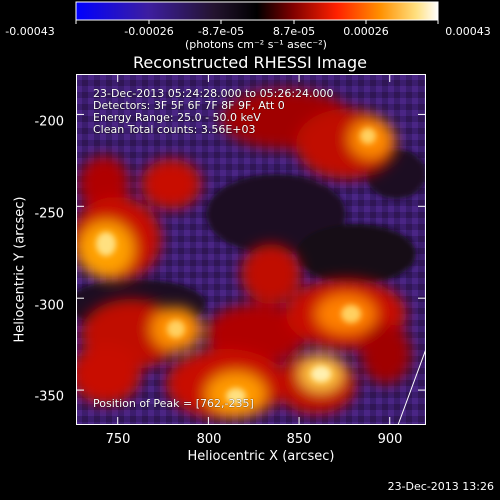  I want to click on y-tick-label: -250, so click(49, 214).